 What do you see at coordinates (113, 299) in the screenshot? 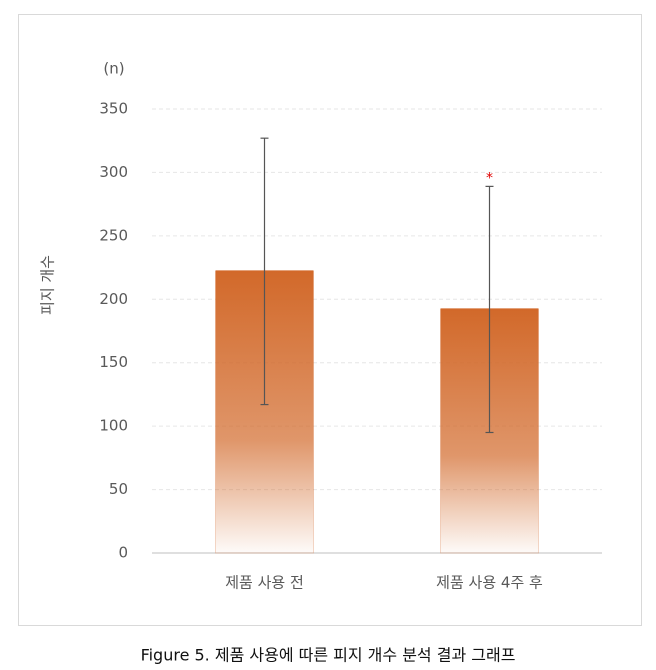
I see `y-tick-label: 200` at bounding box center [113, 299].